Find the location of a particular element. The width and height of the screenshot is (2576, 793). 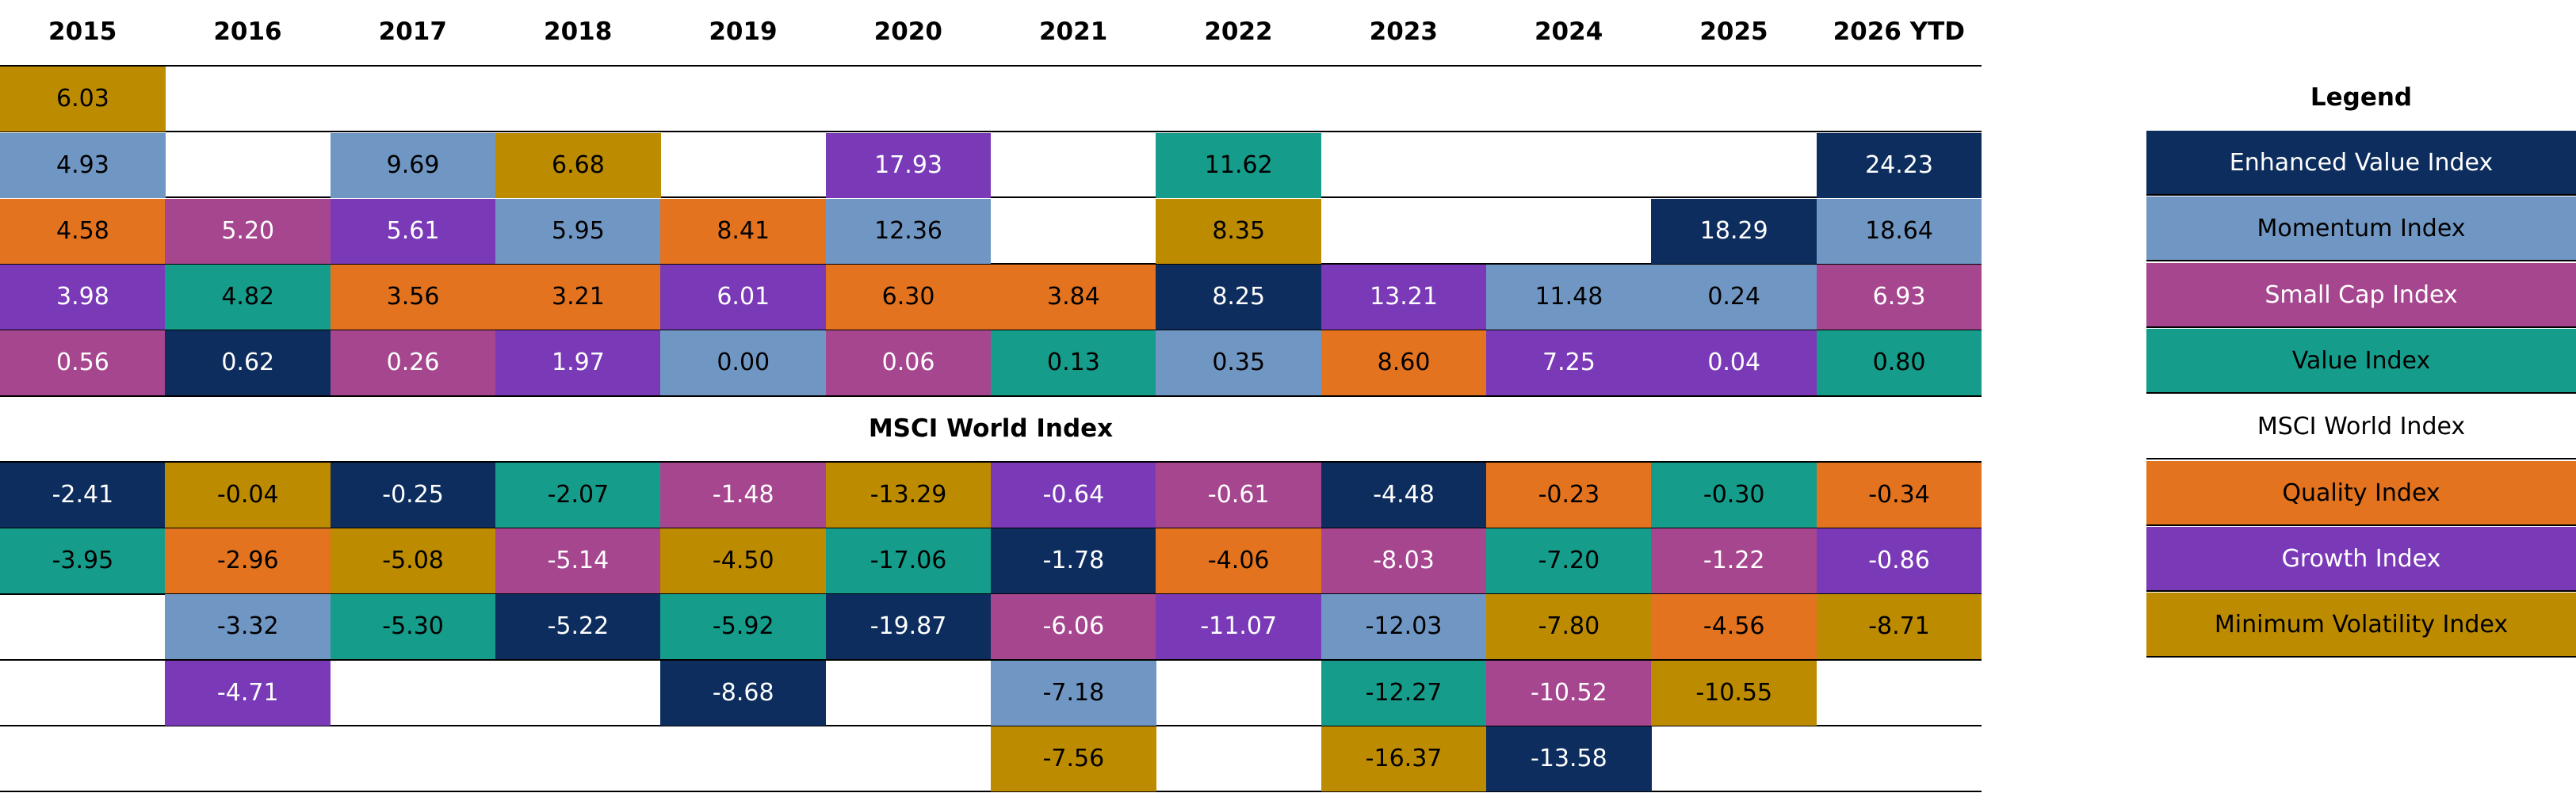

return-cell: 24.23 is located at coordinates (1899, 165).